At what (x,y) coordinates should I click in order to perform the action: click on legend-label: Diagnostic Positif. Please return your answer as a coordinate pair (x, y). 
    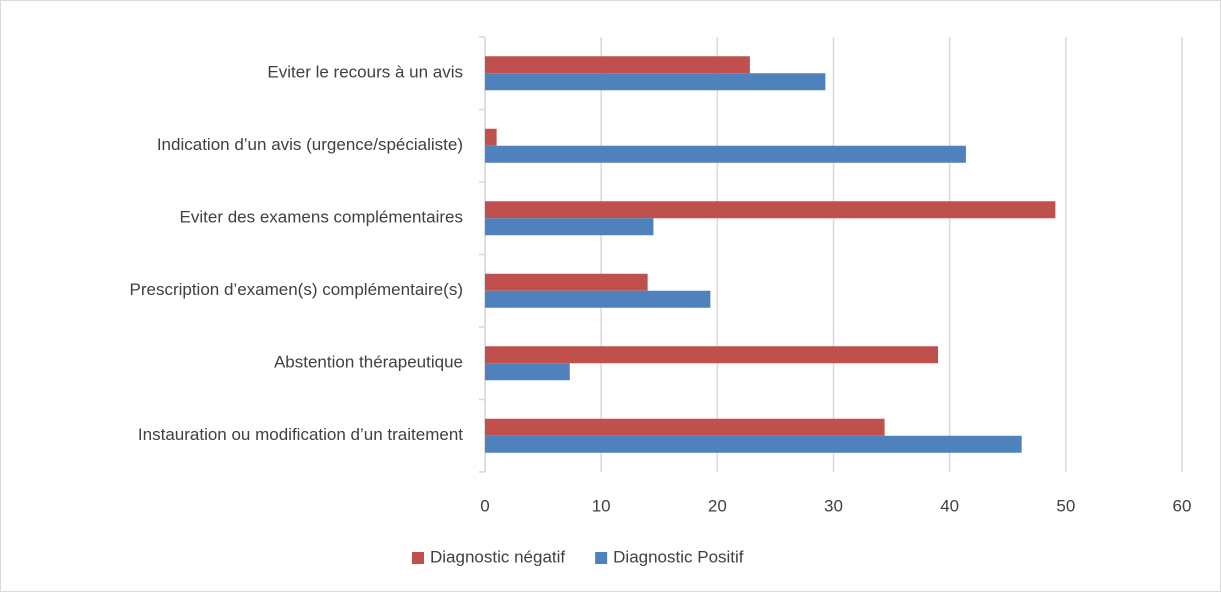
    Looking at the image, I should click on (678, 556).